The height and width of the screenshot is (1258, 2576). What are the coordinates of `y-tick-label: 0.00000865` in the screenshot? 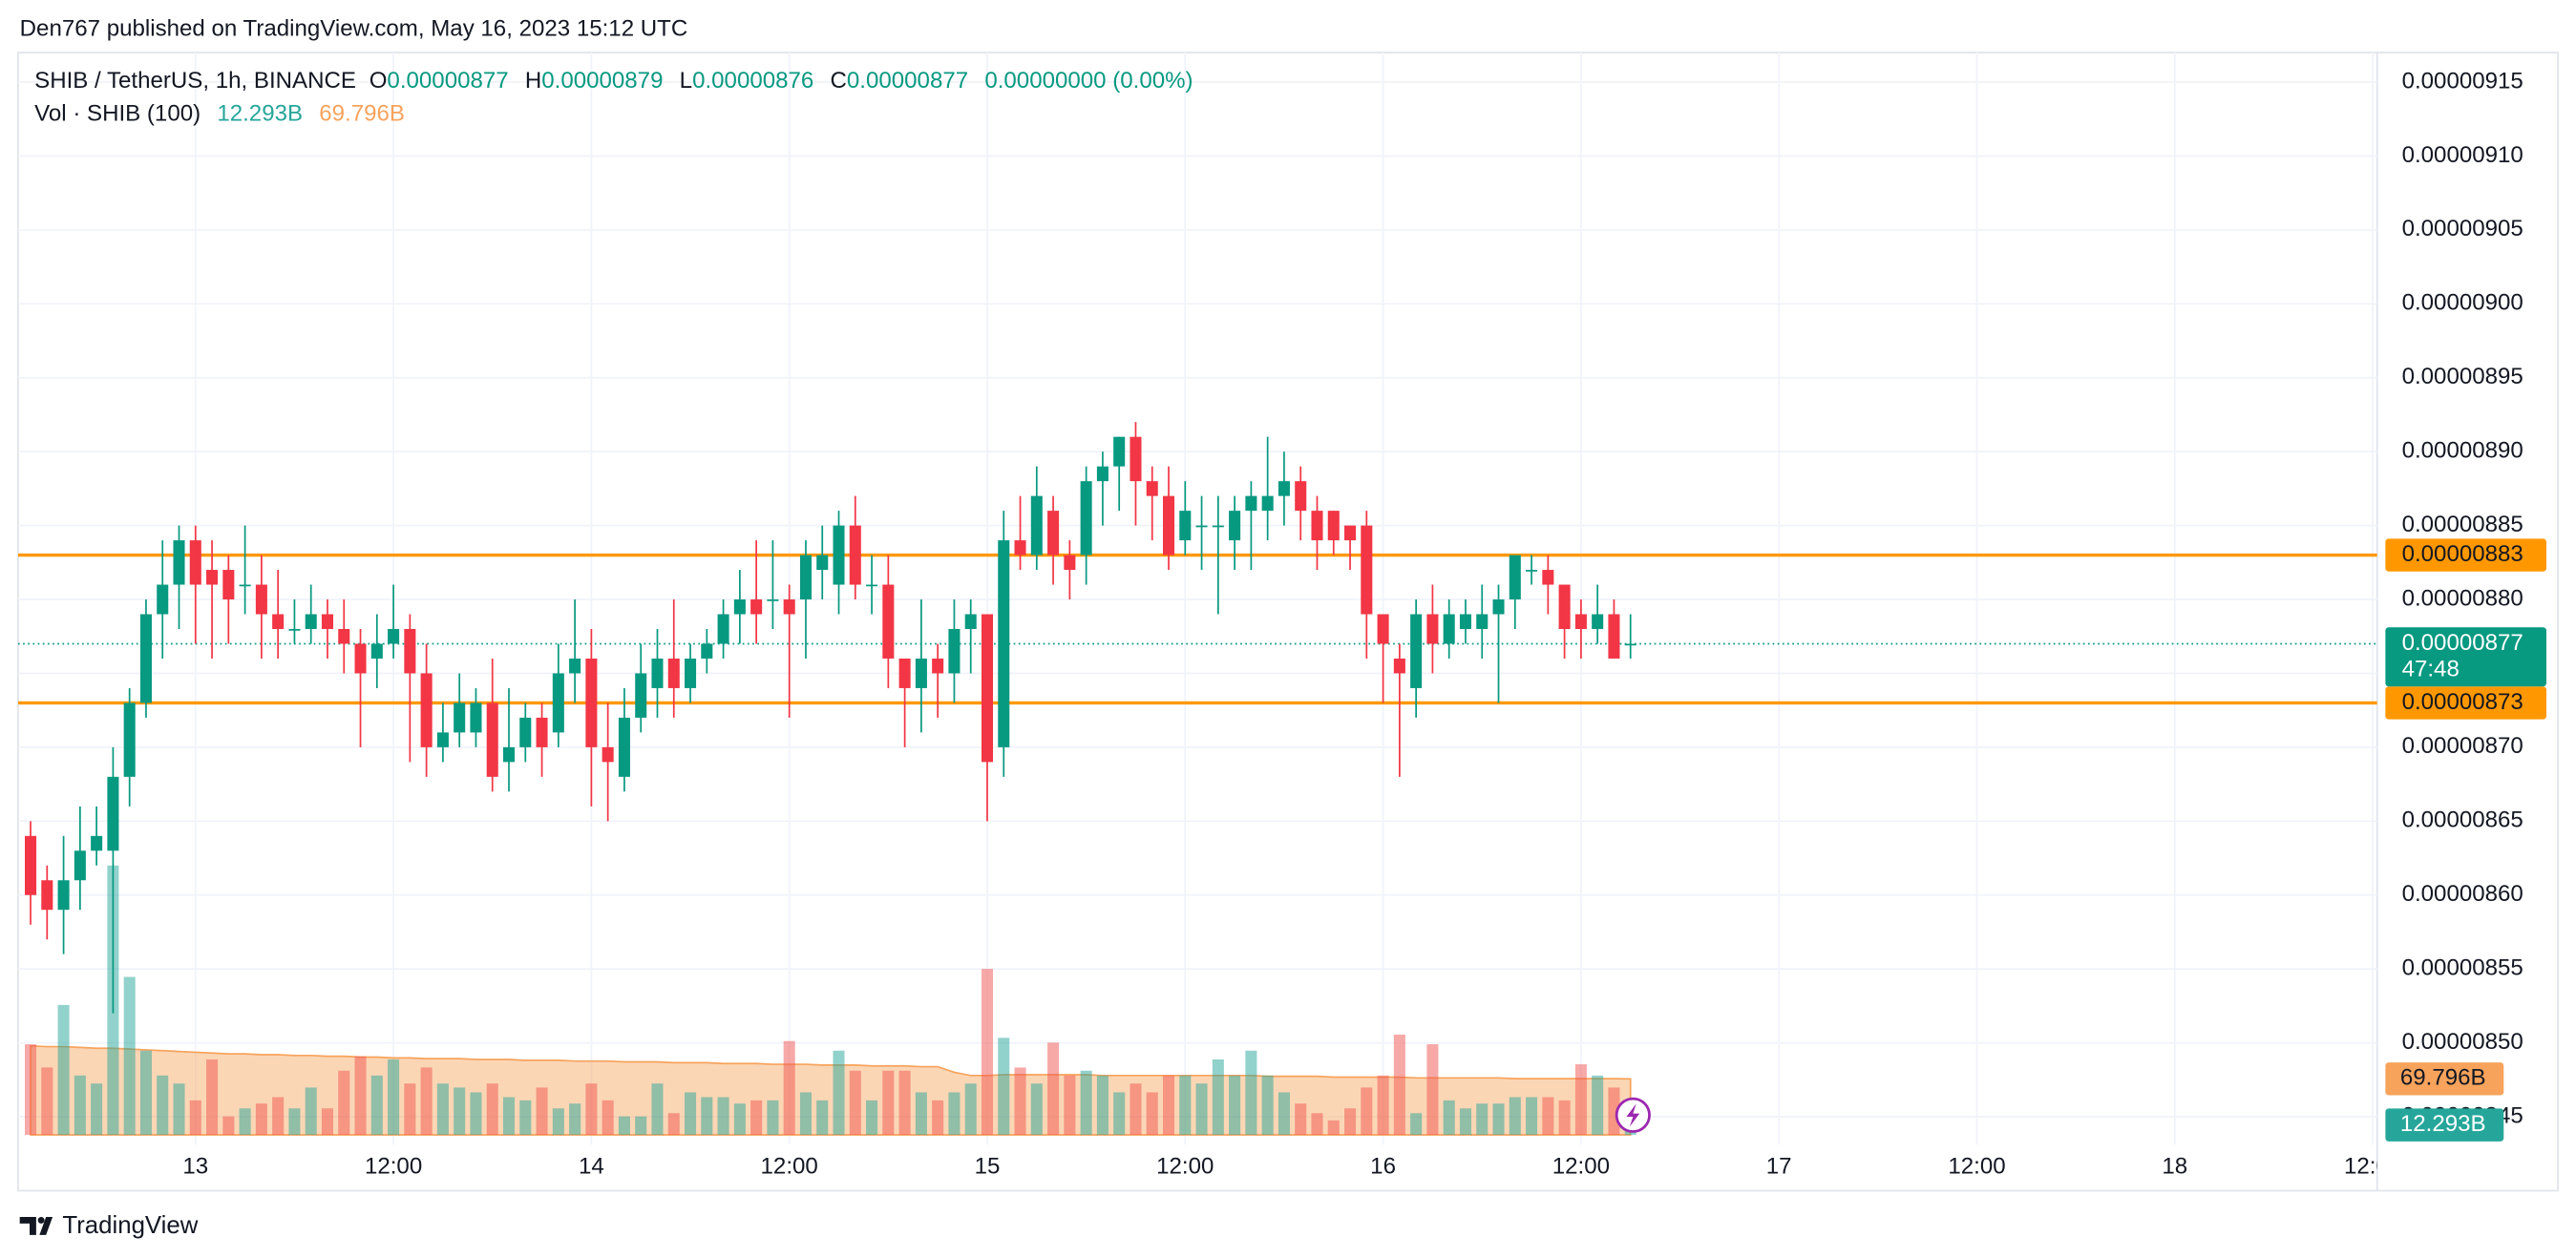 It's located at (2462, 820).